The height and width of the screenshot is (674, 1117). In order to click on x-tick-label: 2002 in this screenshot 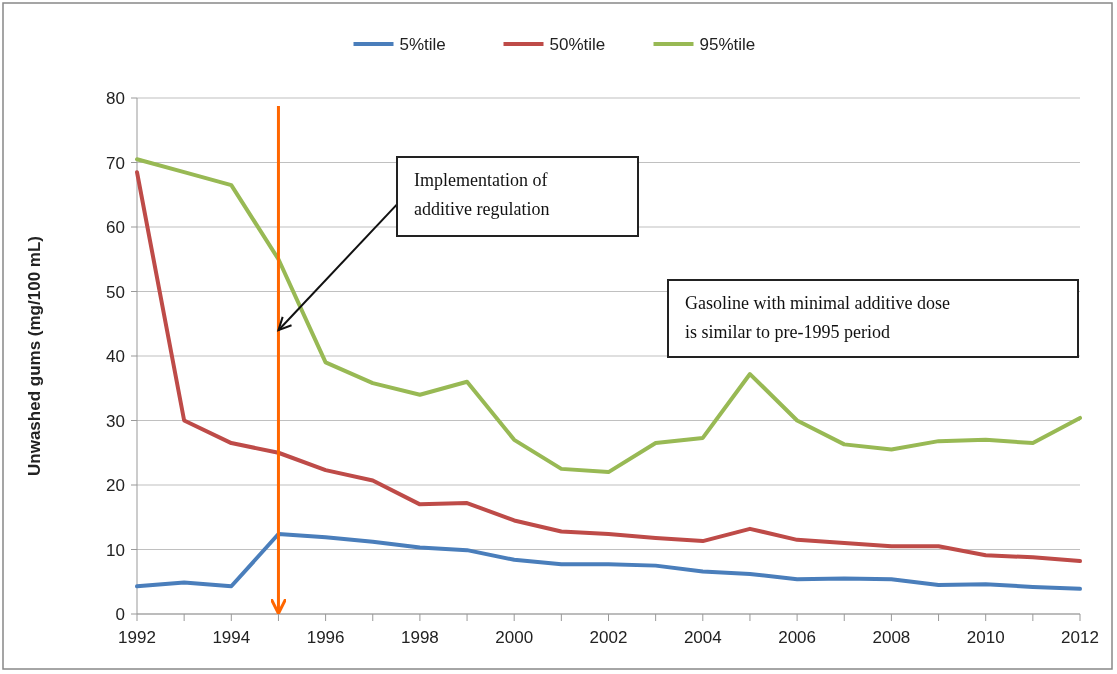, I will do `click(608, 637)`.